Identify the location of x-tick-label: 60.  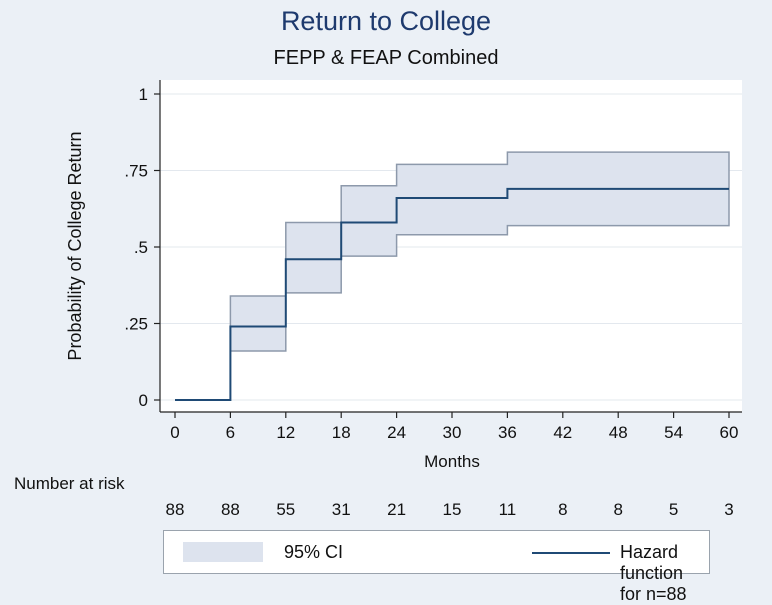
(729, 432).